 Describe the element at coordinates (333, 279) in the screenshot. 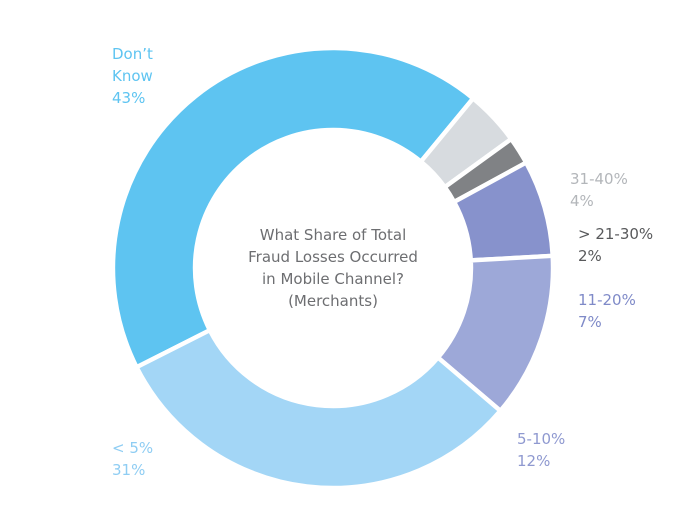

I see `center-title-line: in Mobile Channel?` at that location.